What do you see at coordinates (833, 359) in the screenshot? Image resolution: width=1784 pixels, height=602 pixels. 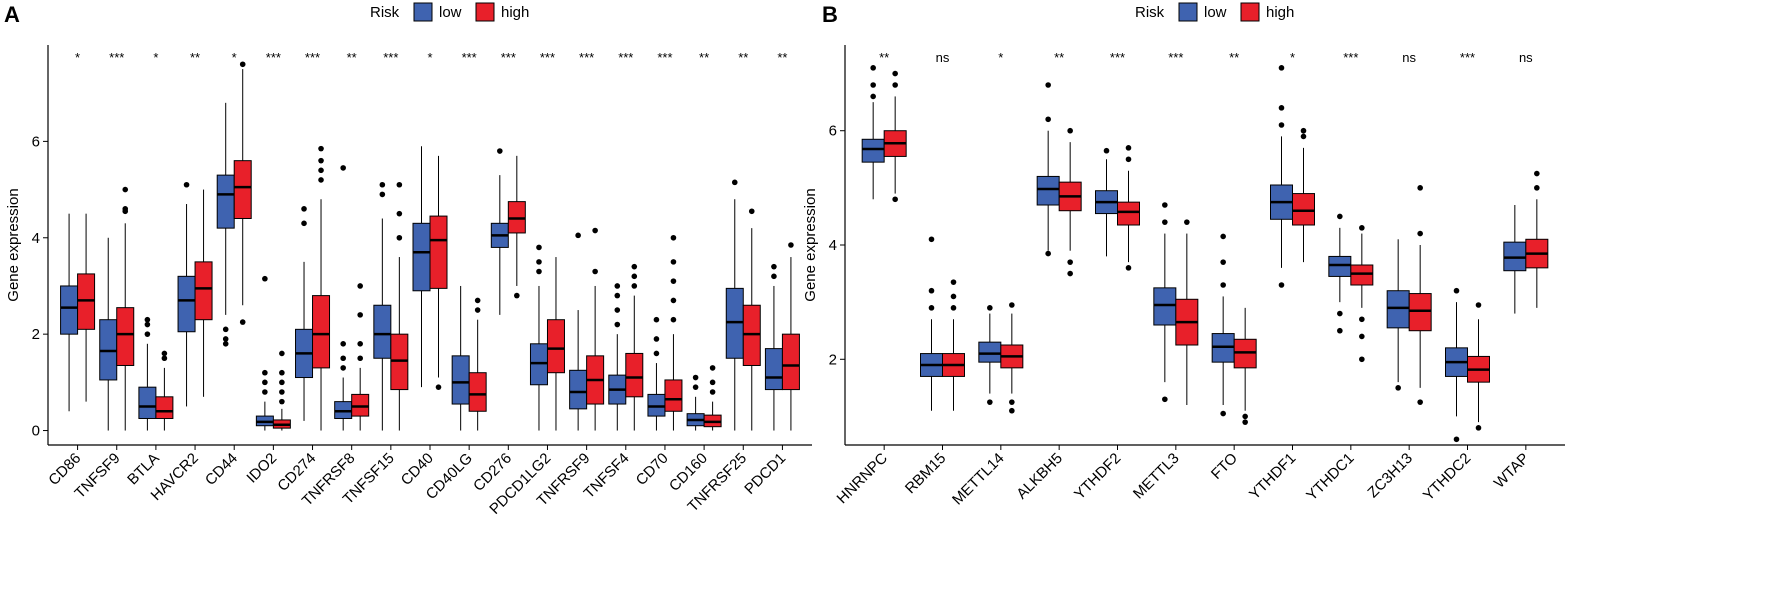 I see `y-tick-label: 2` at bounding box center [833, 359].